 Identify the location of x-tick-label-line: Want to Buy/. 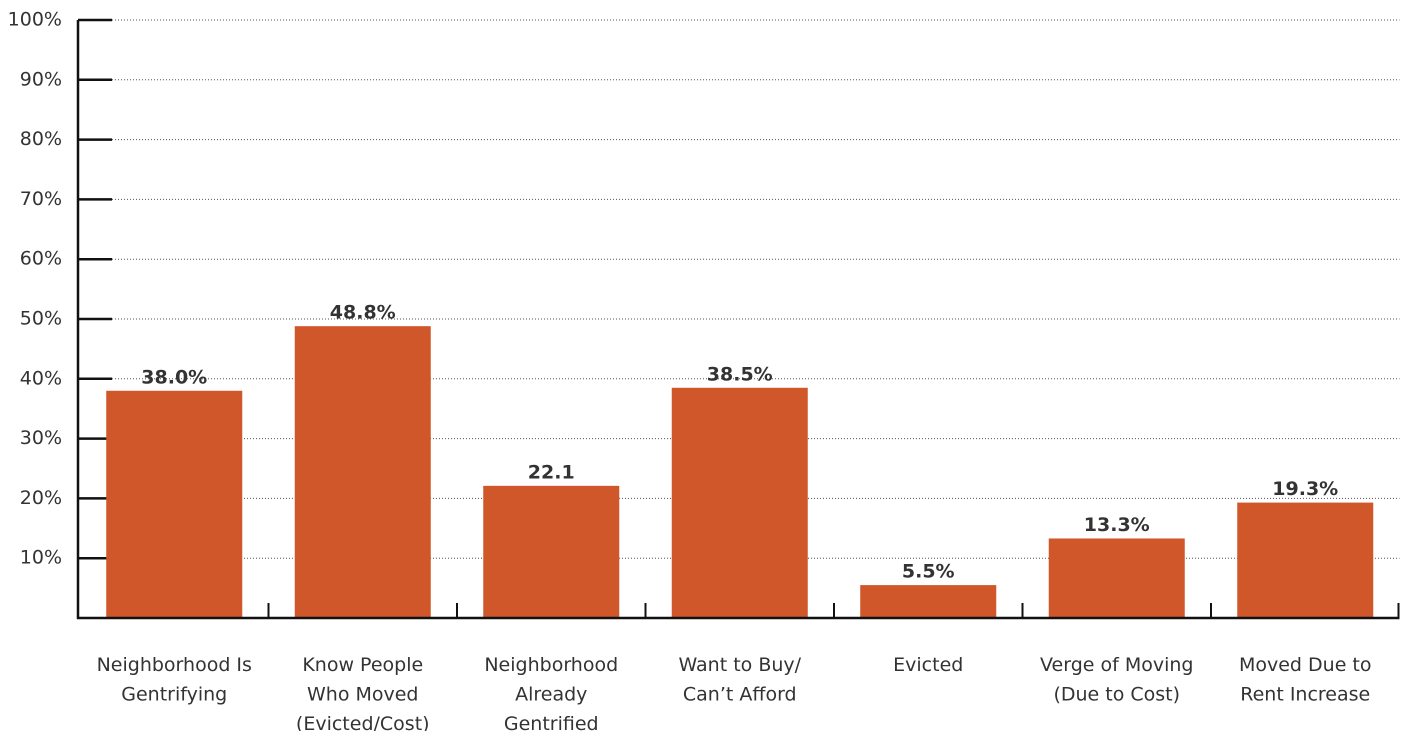
(739, 665).